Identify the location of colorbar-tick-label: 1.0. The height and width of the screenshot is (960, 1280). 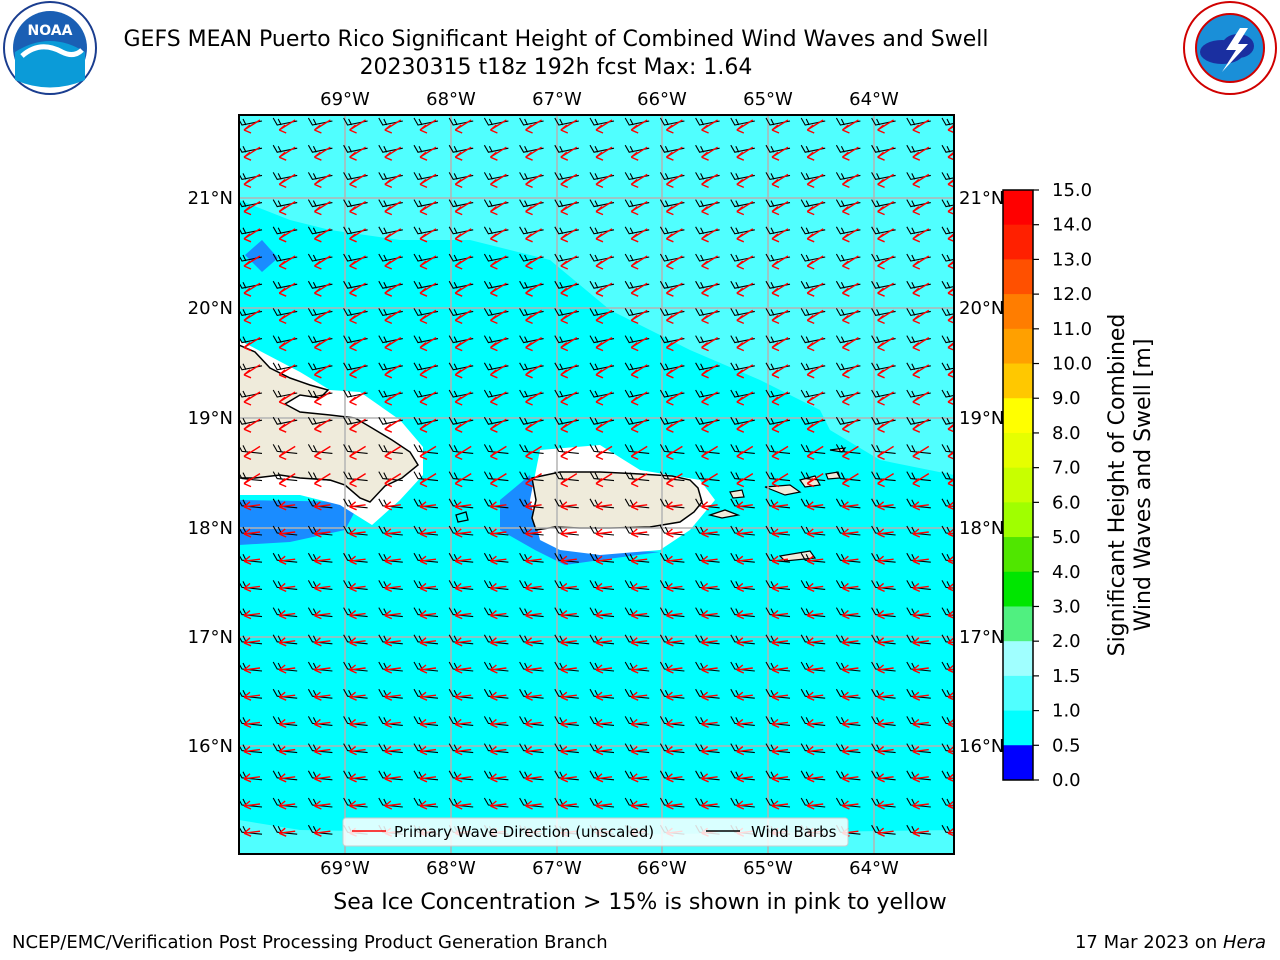
(1066, 711).